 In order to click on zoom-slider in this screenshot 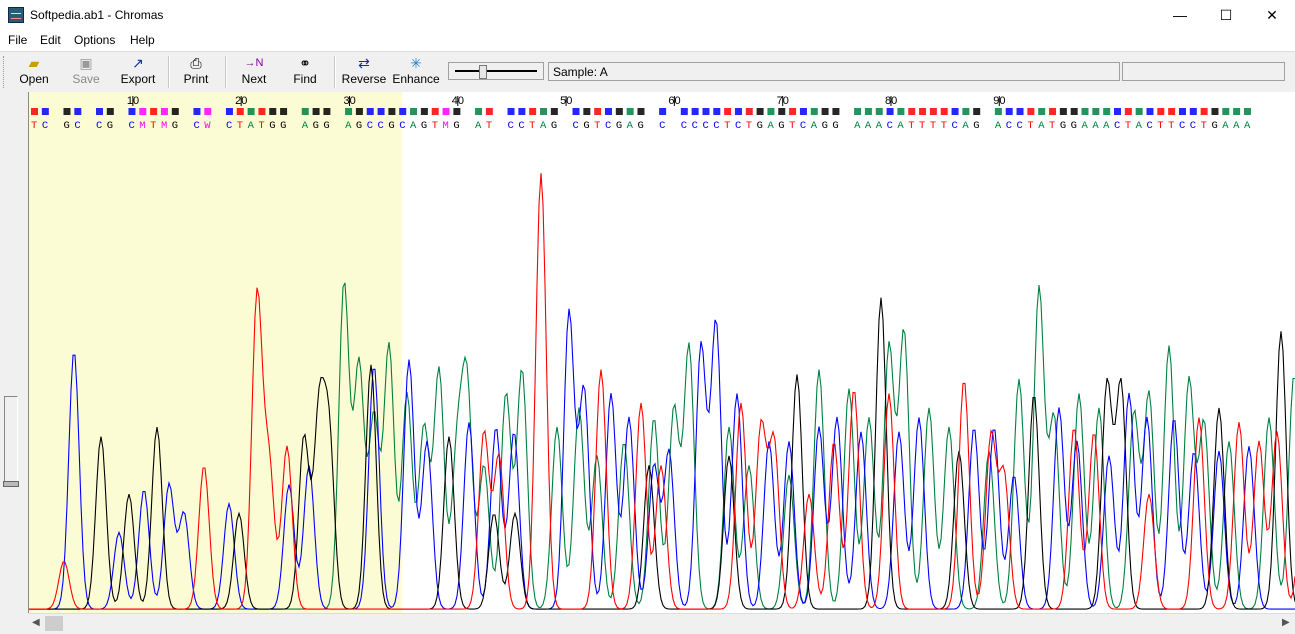, I will do `click(496, 71)`.